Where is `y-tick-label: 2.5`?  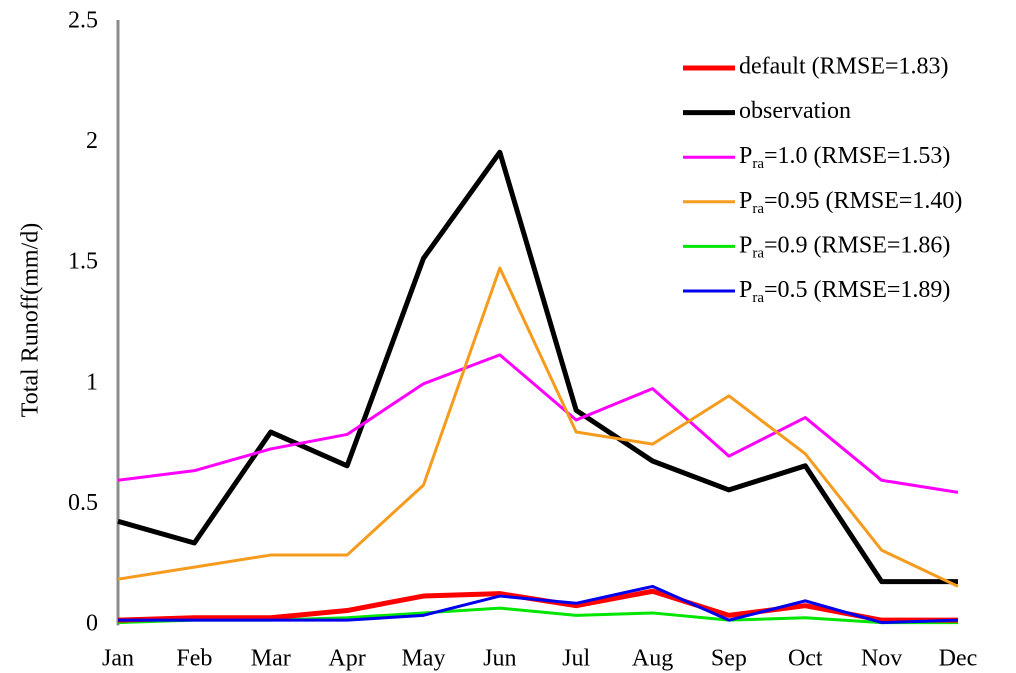 y-tick-label: 2.5 is located at coordinates (83, 21).